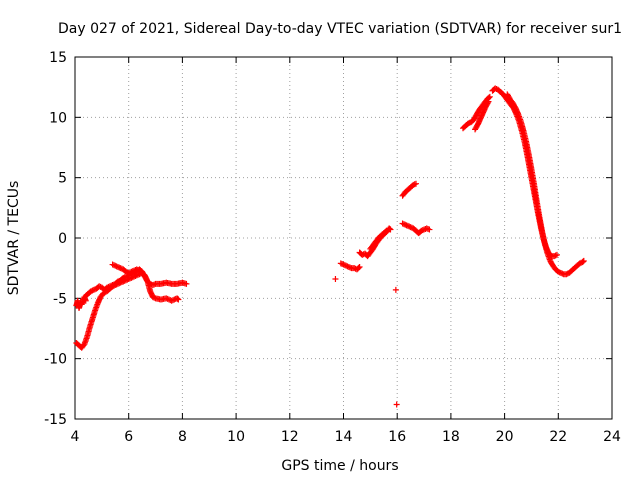 The width and height of the screenshot is (640, 480). I want to click on x-axis-label: GPS time / hours, so click(339, 466).